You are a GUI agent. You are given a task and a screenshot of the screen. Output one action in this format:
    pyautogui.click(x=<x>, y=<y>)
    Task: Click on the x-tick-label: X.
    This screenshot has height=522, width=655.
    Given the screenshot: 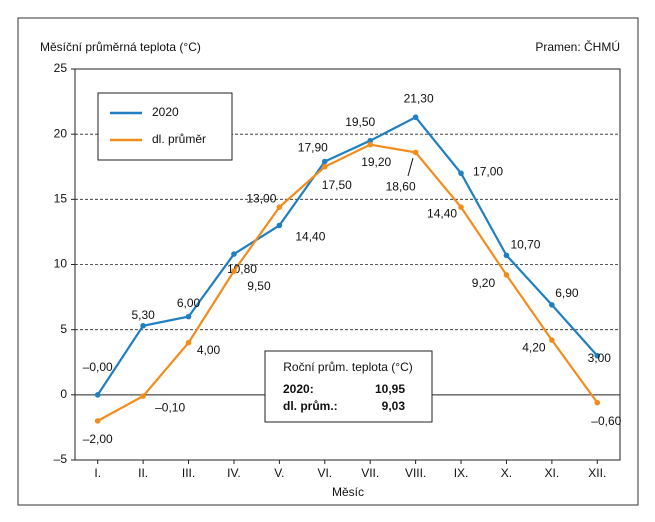 What is the action you would take?
    pyautogui.click(x=506, y=473)
    